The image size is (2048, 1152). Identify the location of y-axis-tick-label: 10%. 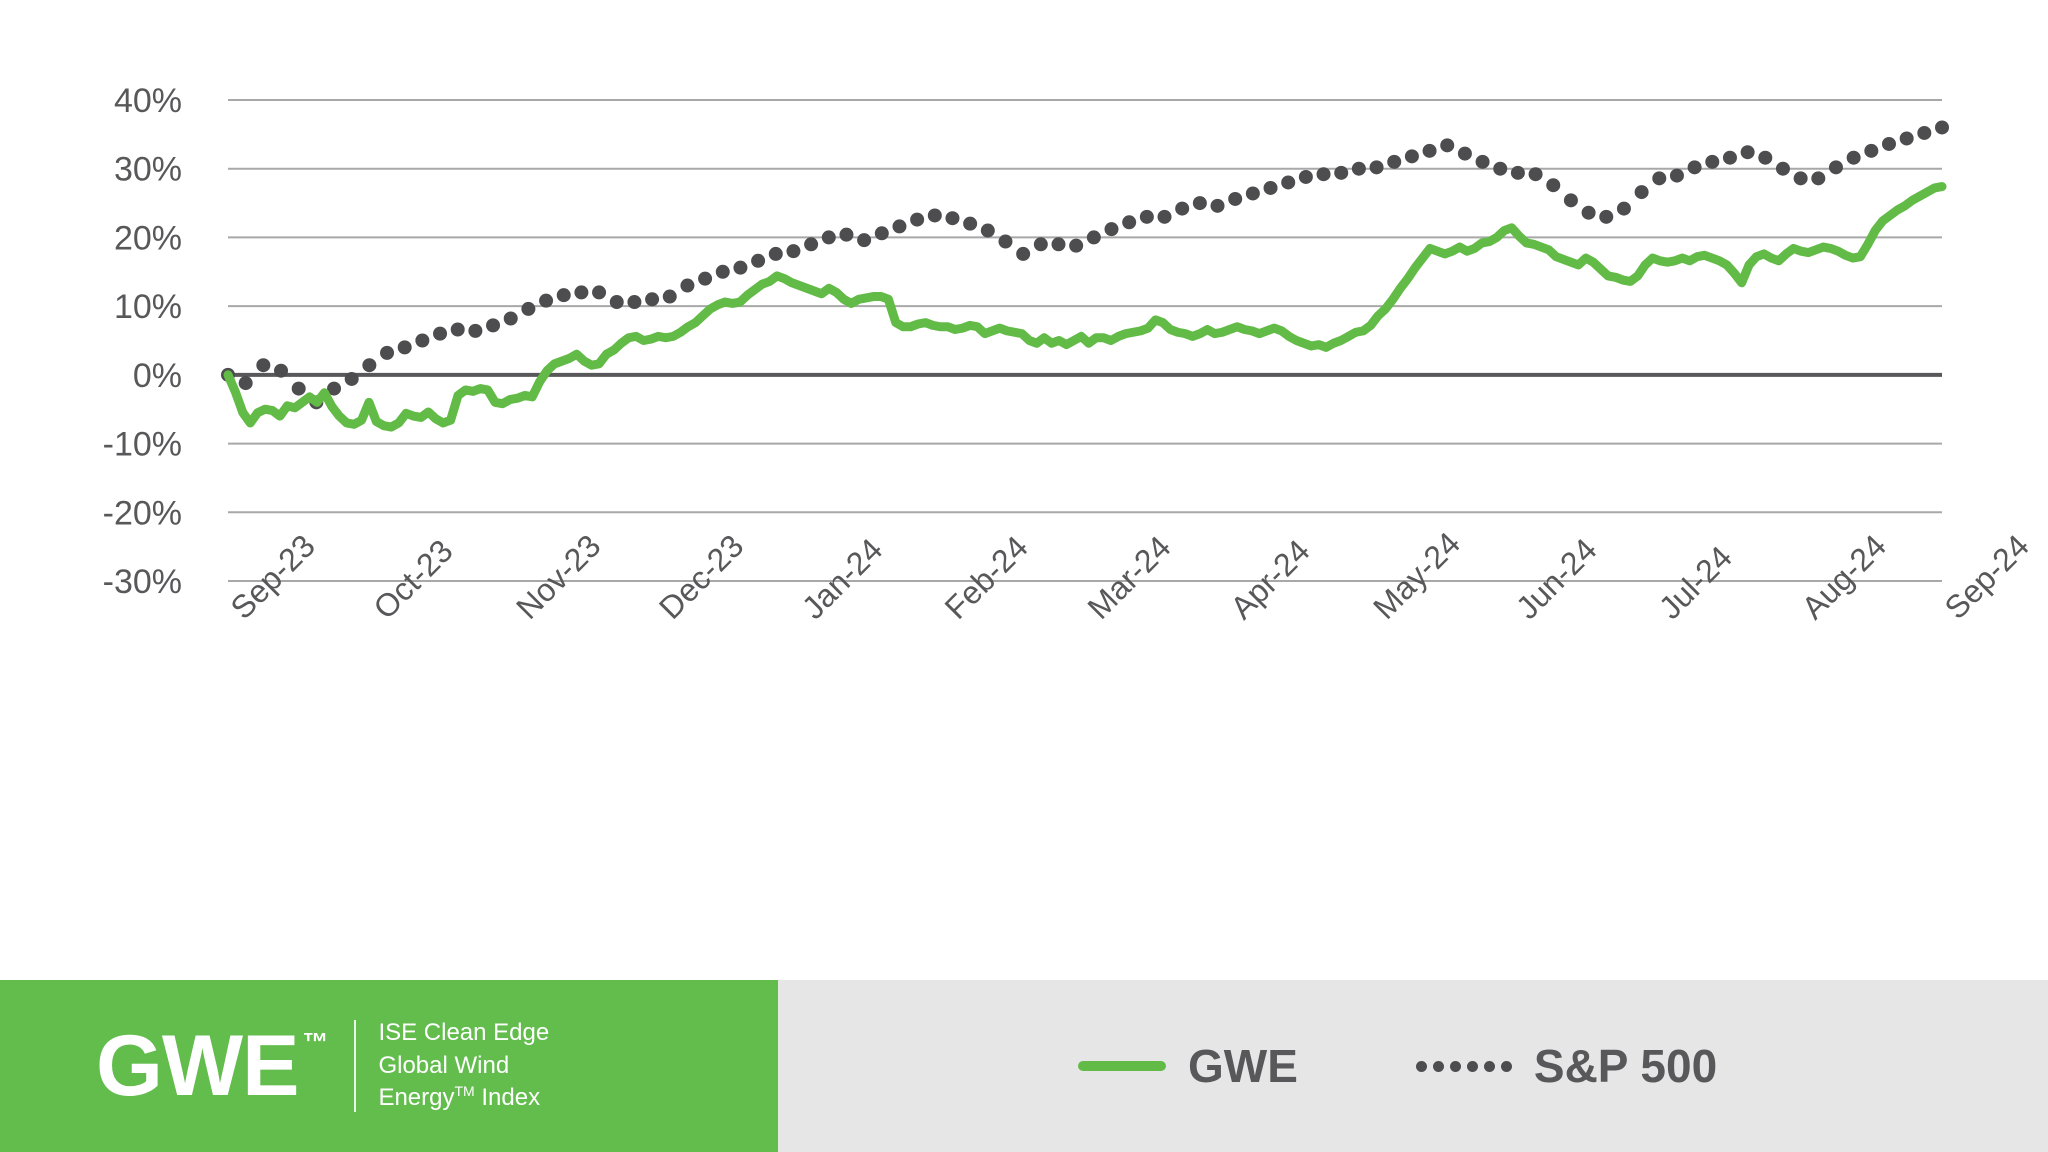
(148, 307).